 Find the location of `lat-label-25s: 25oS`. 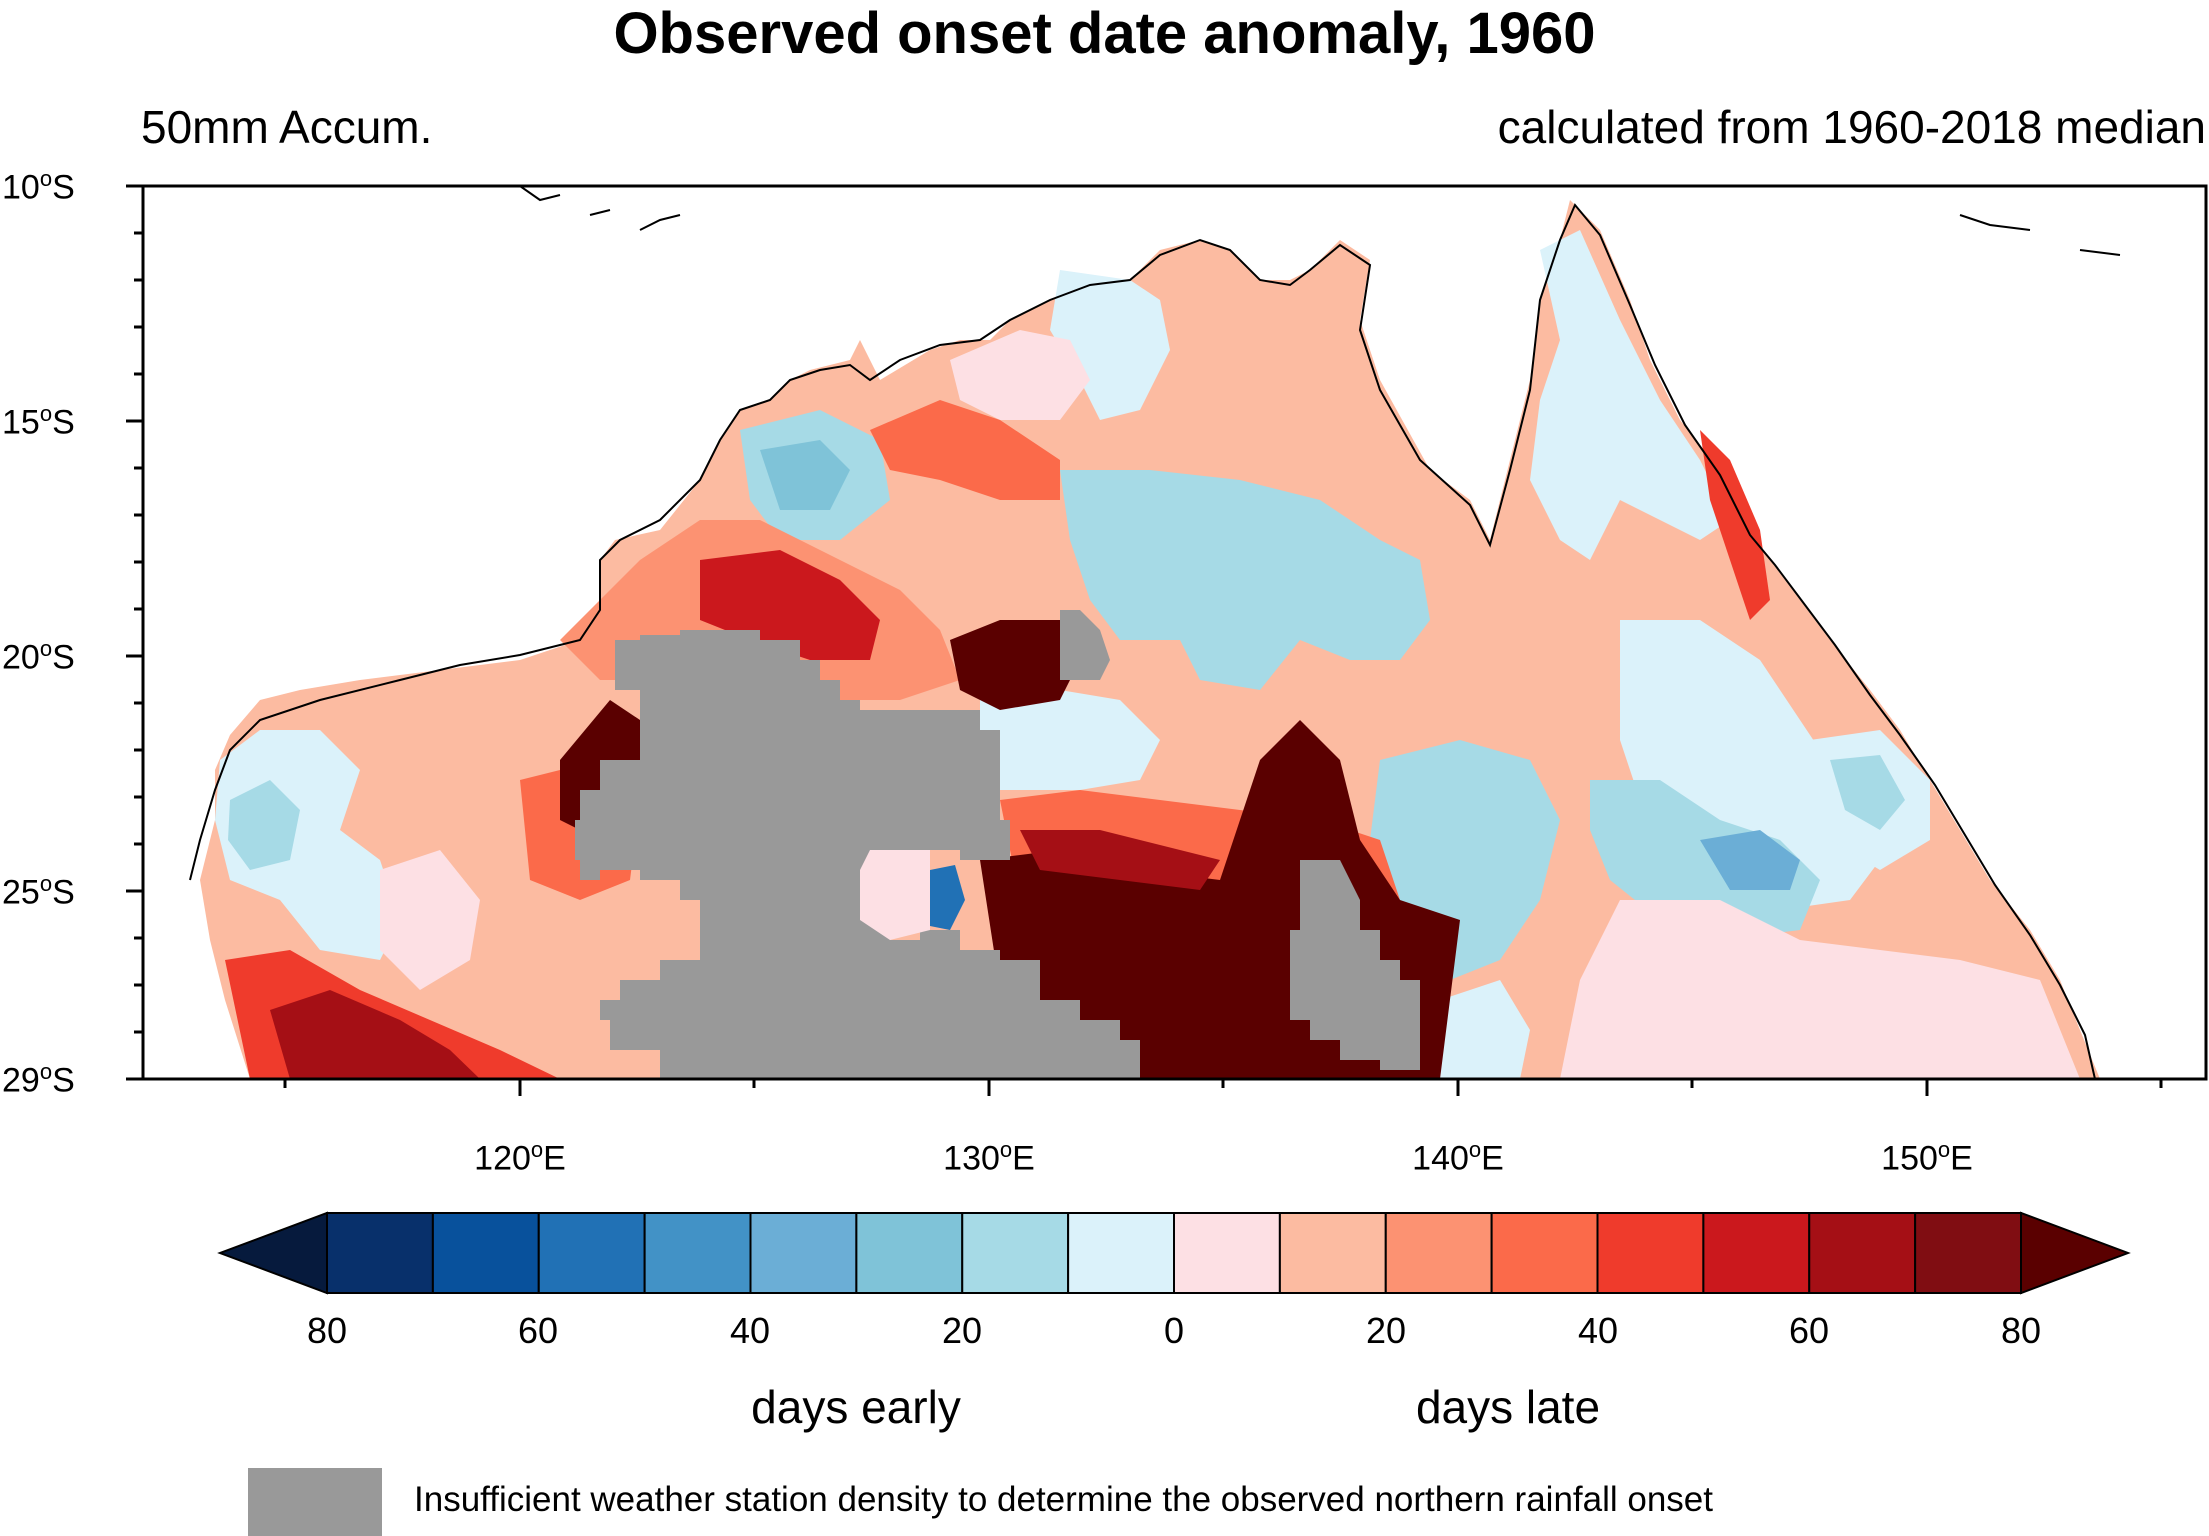

lat-label-25s: 25oS is located at coordinates (38, 891).